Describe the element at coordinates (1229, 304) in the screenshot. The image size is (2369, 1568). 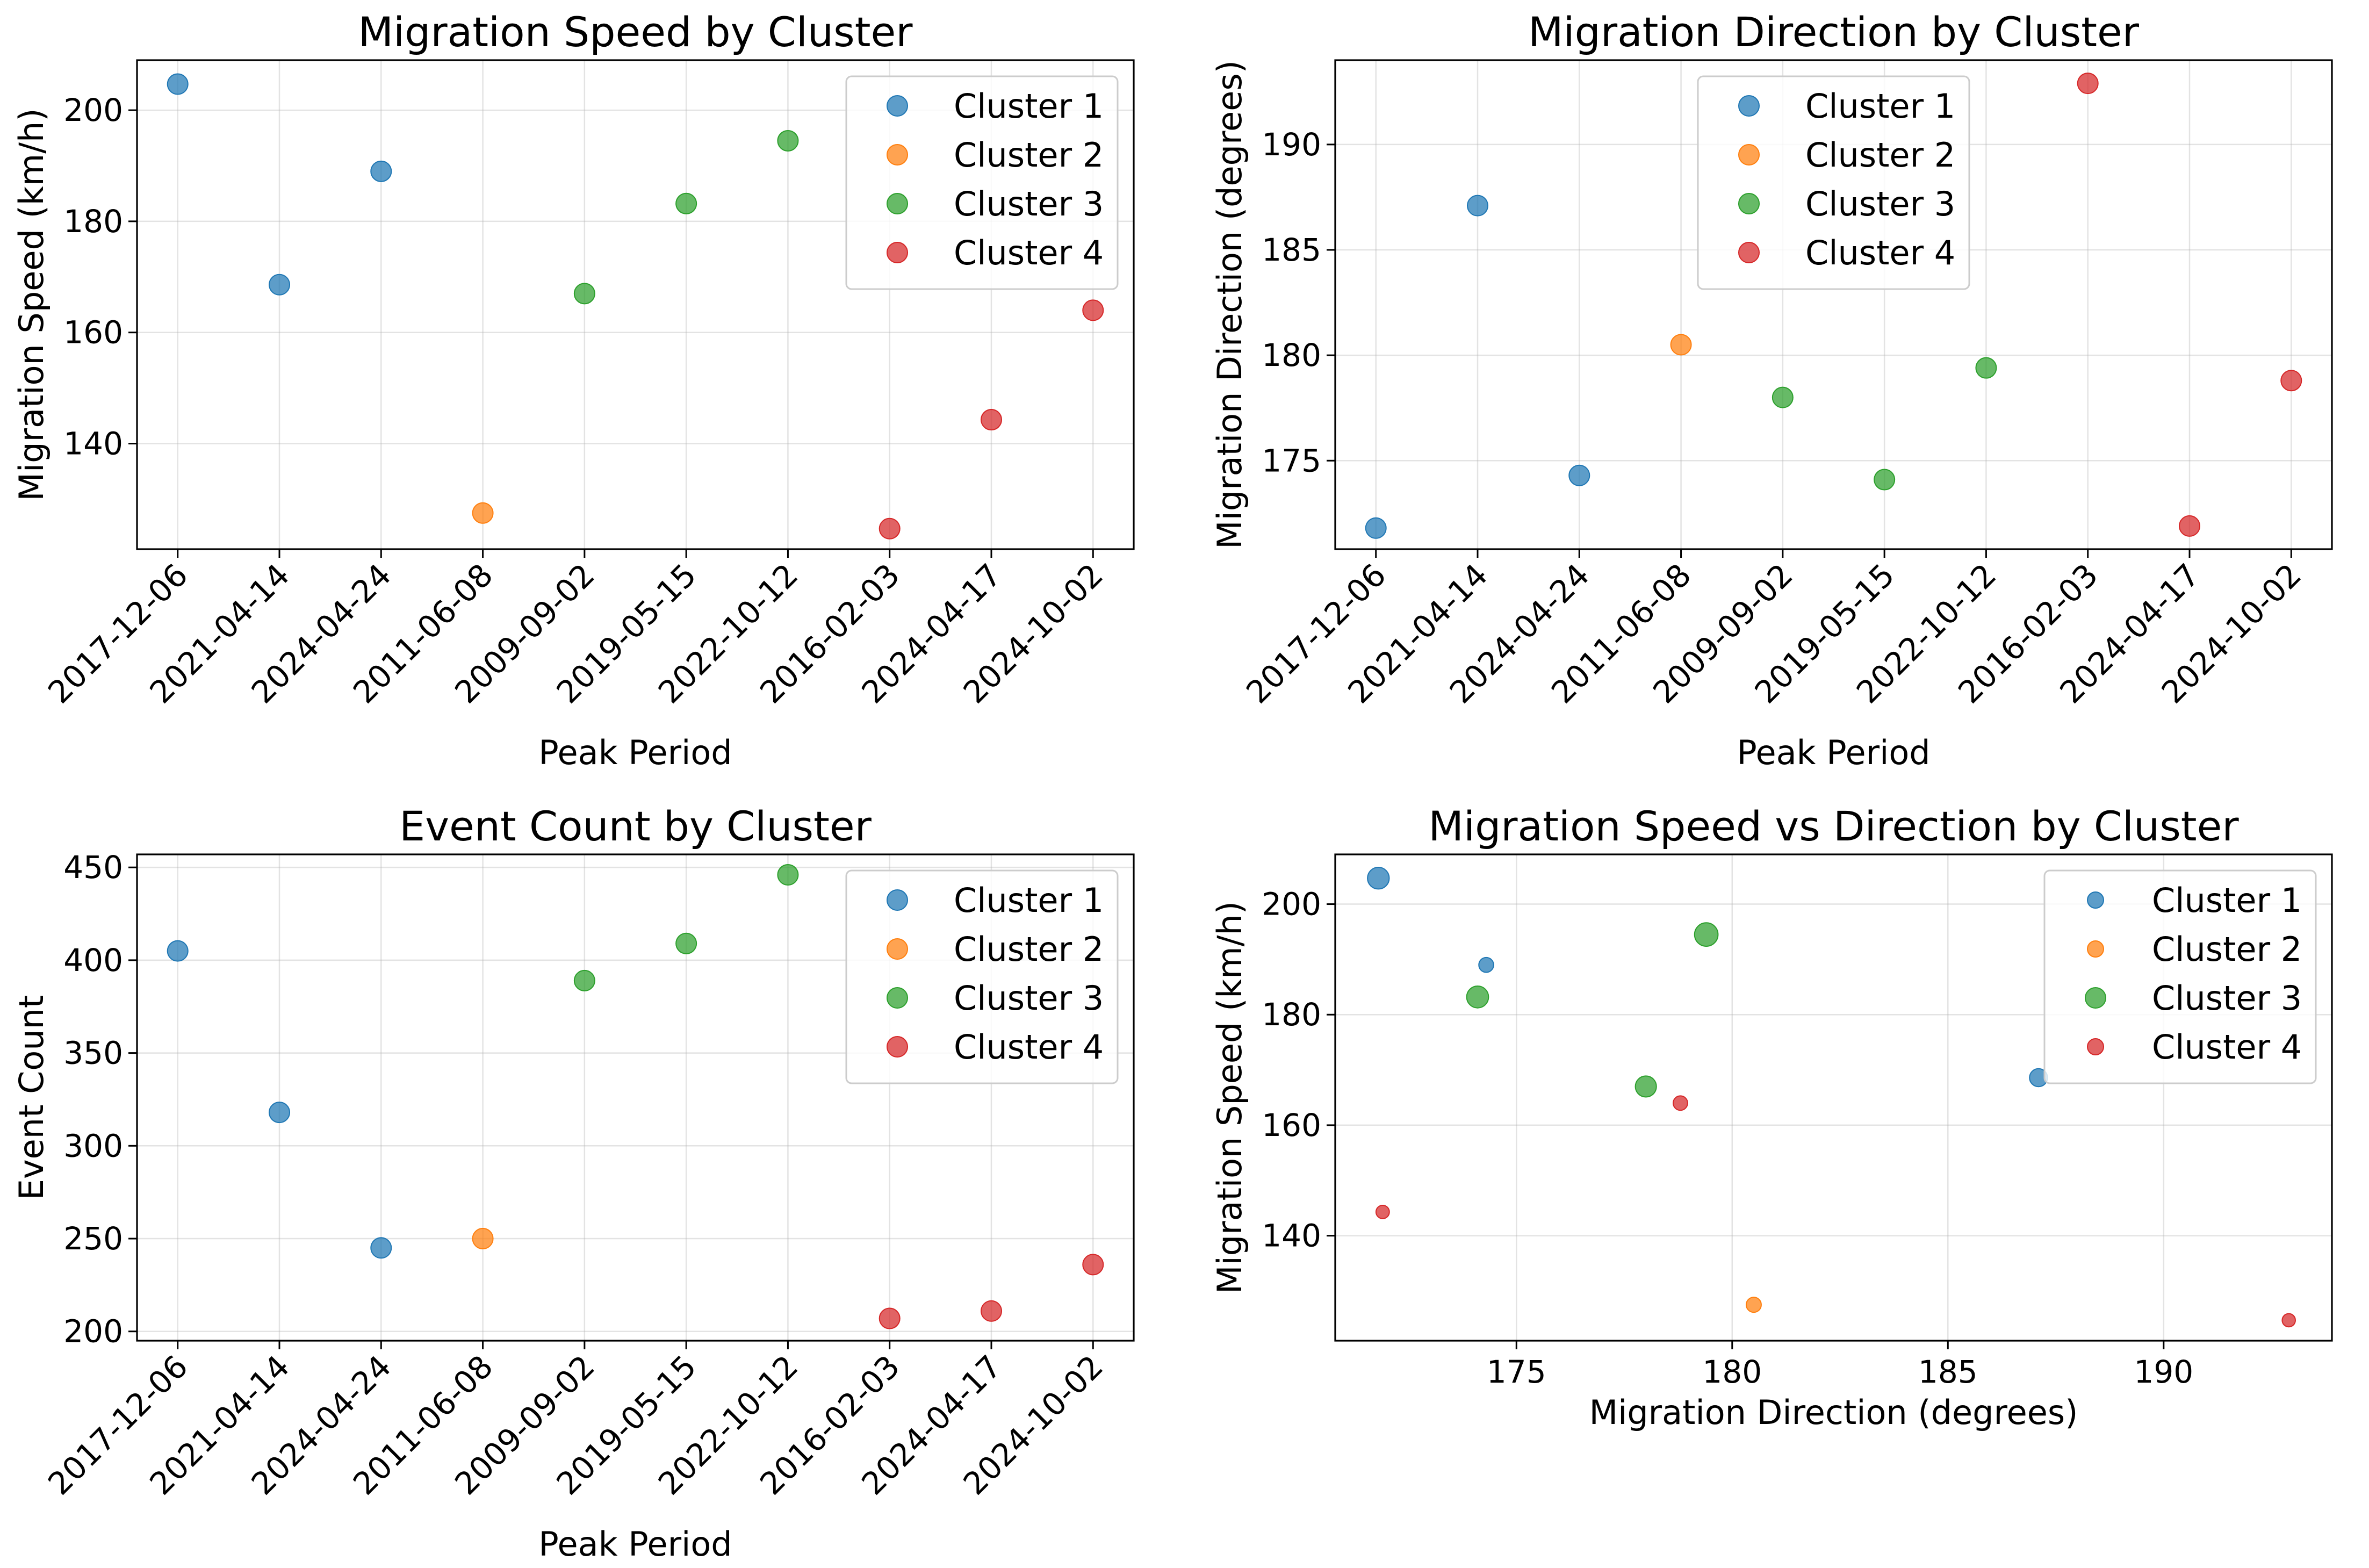
I see `y-axis-label: Migration Direction (degrees)` at that location.